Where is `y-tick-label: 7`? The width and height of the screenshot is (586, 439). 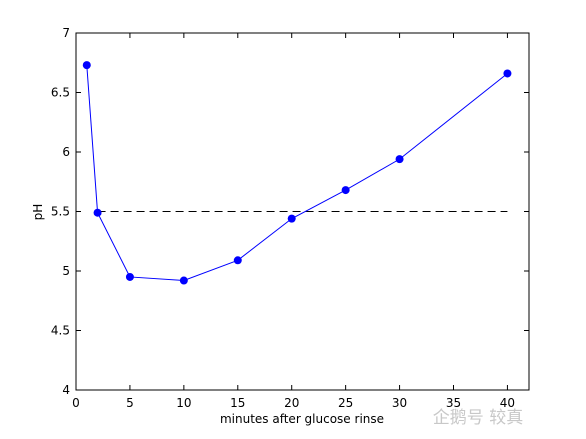
y-tick-label: 7 is located at coordinates (66, 33).